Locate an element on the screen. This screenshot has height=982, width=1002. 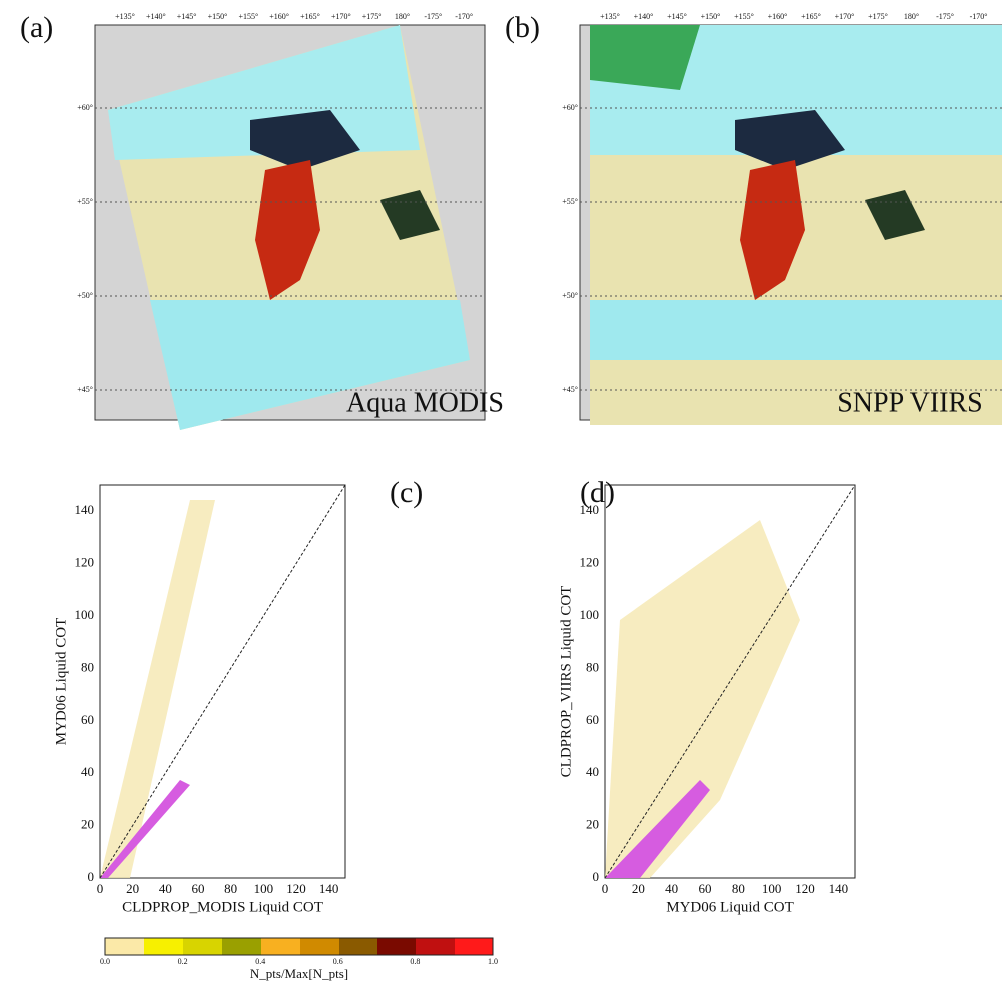
map-title: SNPP VIIRS is located at coordinates (910, 402).